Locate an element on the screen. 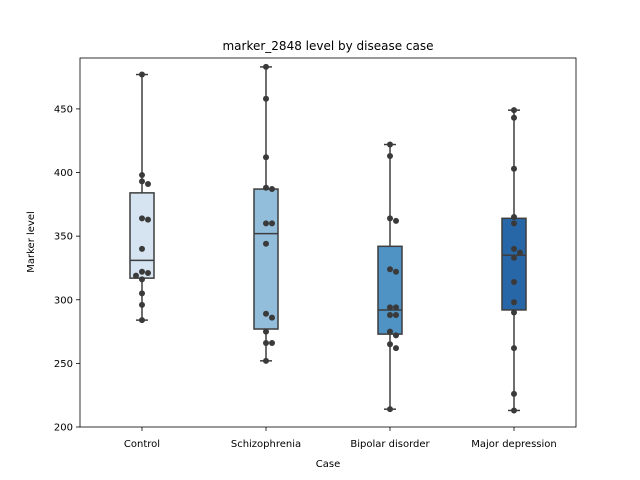 The height and width of the screenshot is (480, 640). x-tick-label: Control is located at coordinates (142, 444).